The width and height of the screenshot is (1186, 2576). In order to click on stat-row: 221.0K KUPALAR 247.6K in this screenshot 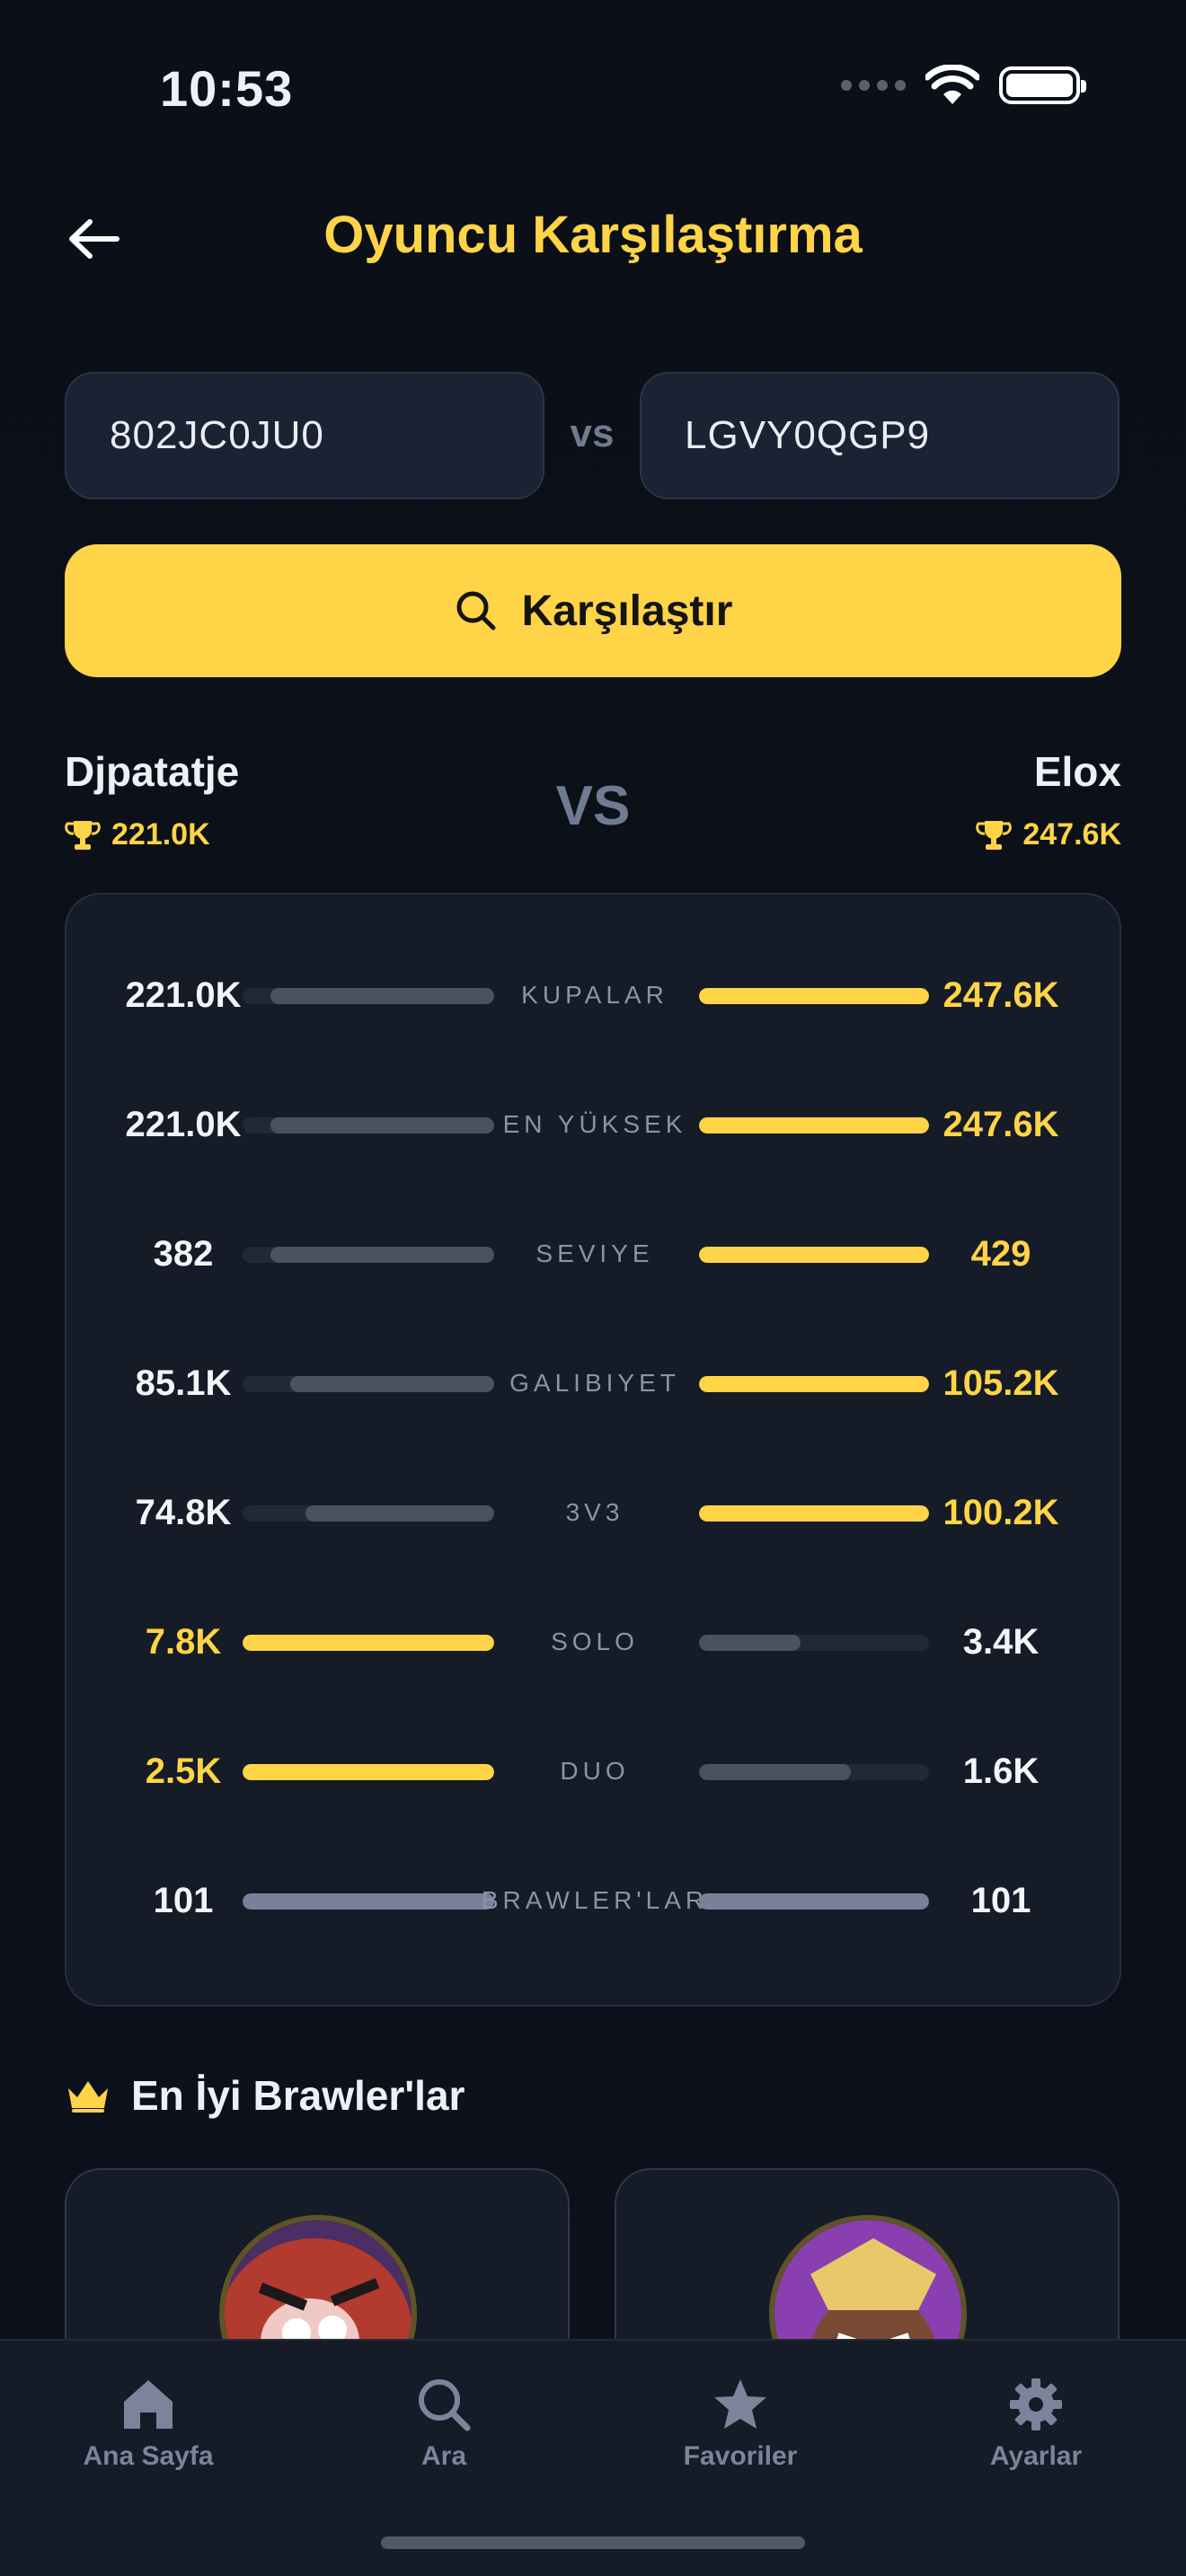, I will do `click(593, 995)`.